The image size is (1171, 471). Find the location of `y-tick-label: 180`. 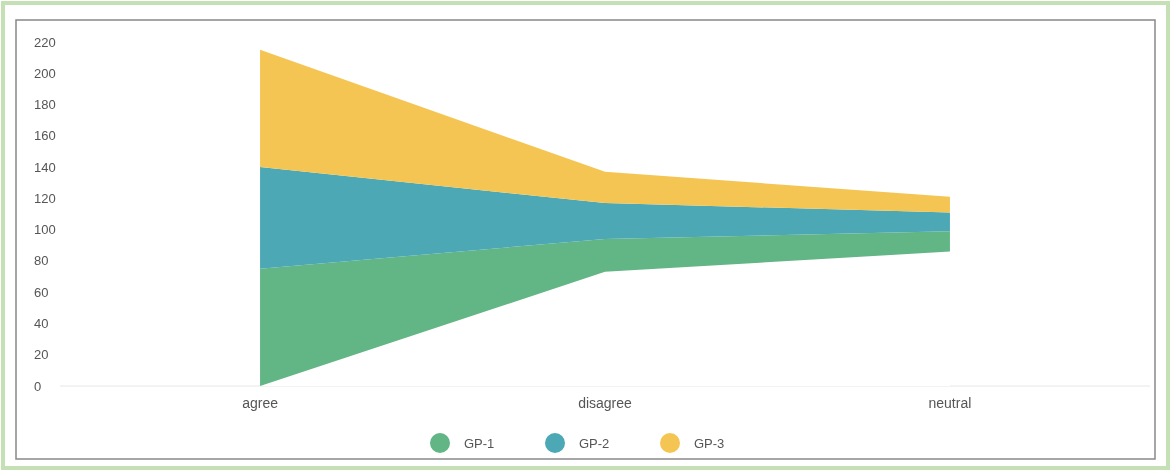

y-tick-label: 180 is located at coordinates (45, 105).